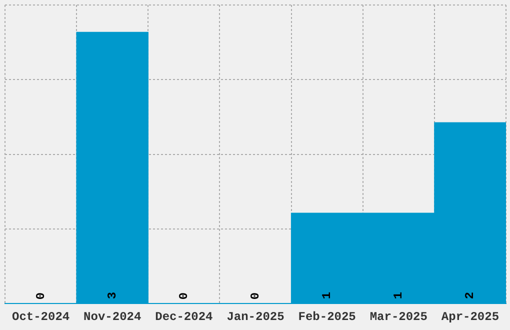 This screenshot has width=510, height=330. What do you see at coordinates (327, 317) in the screenshot?
I see `x-tick-label: Feb-2025` at bounding box center [327, 317].